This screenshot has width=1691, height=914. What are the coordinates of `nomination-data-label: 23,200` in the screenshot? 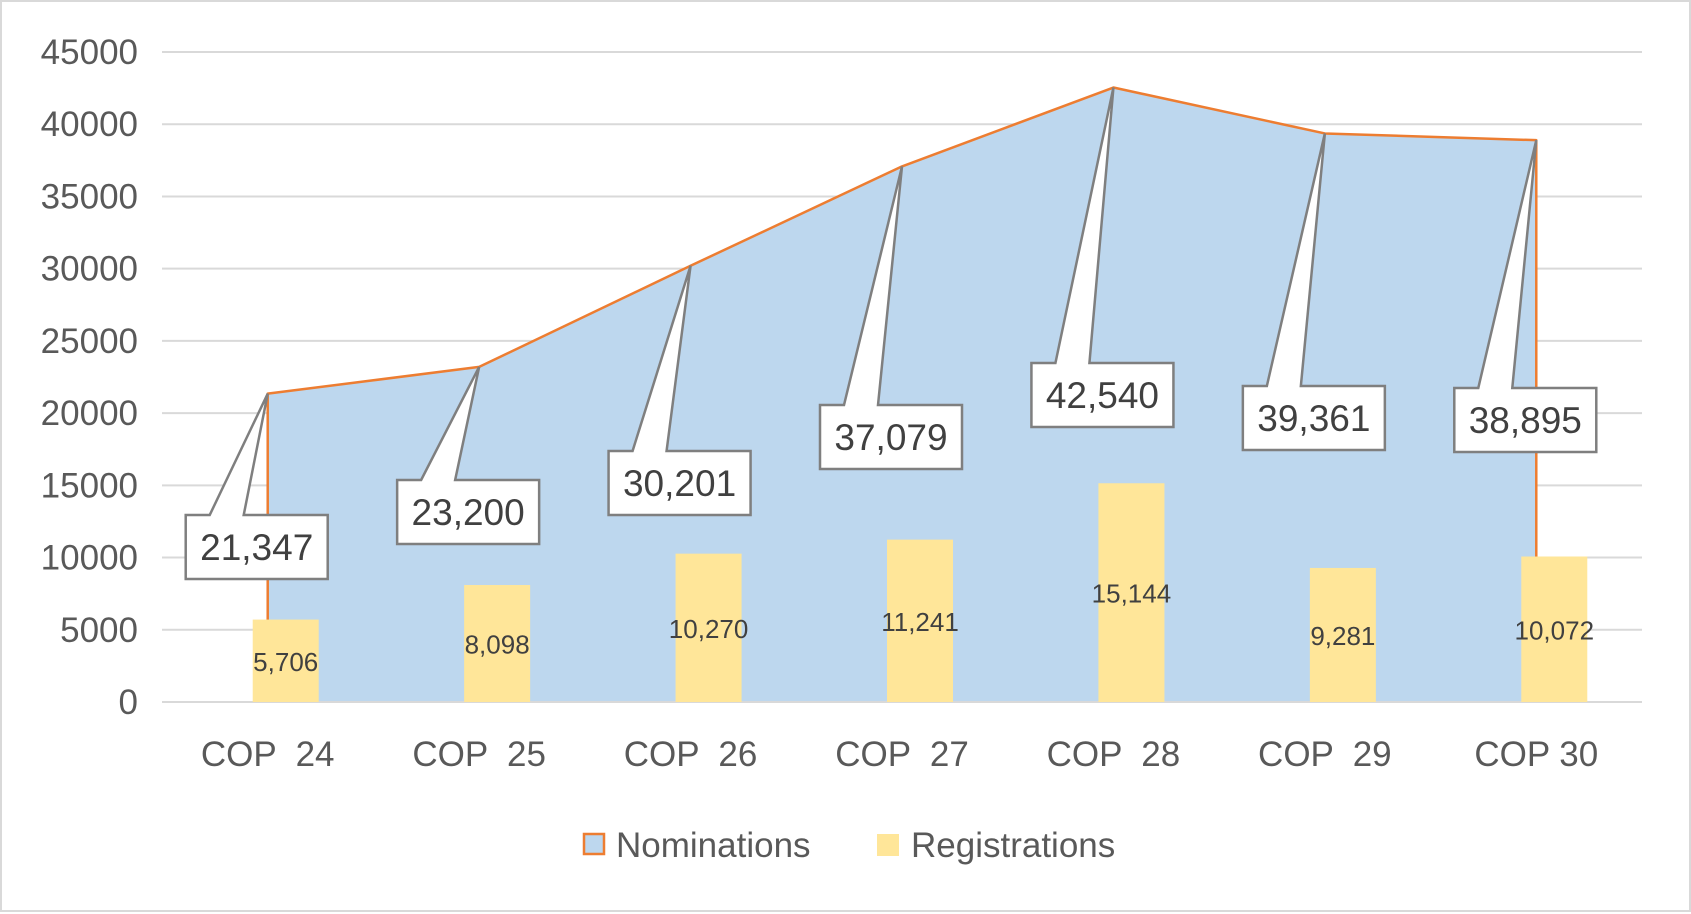 It's located at (468, 512).